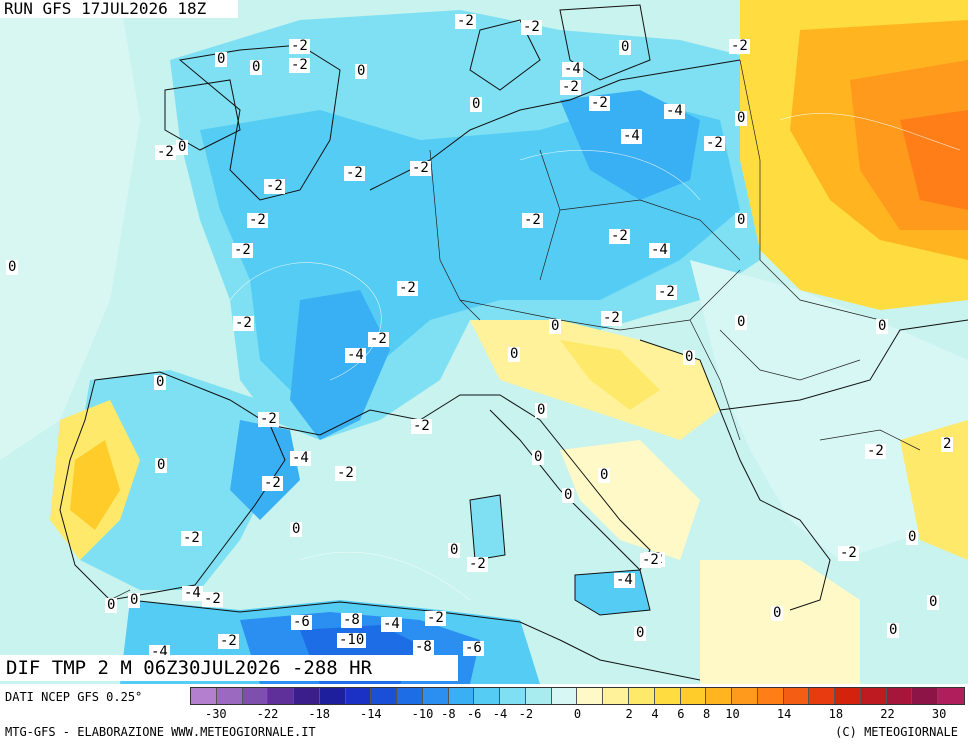 This screenshot has height=745, width=968. What do you see at coordinates (655, 714) in the screenshot?
I see `scale-tick-label: 4` at bounding box center [655, 714].